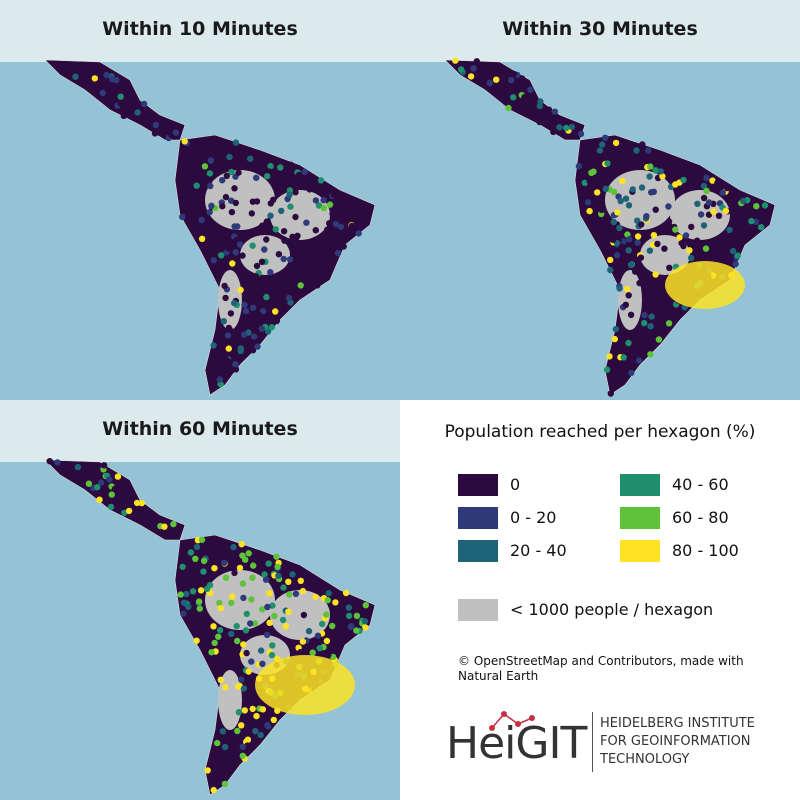 The image size is (800, 800). Describe the element at coordinates (700, 484) in the screenshot. I see `legend-label: 40 - 60` at that location.